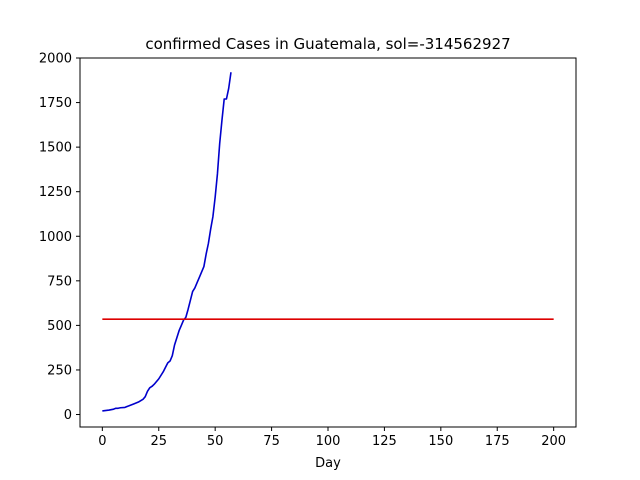 This screenshot has height=480, width=640. I want to click on y-tick-label: 1750, so click(55, 103).